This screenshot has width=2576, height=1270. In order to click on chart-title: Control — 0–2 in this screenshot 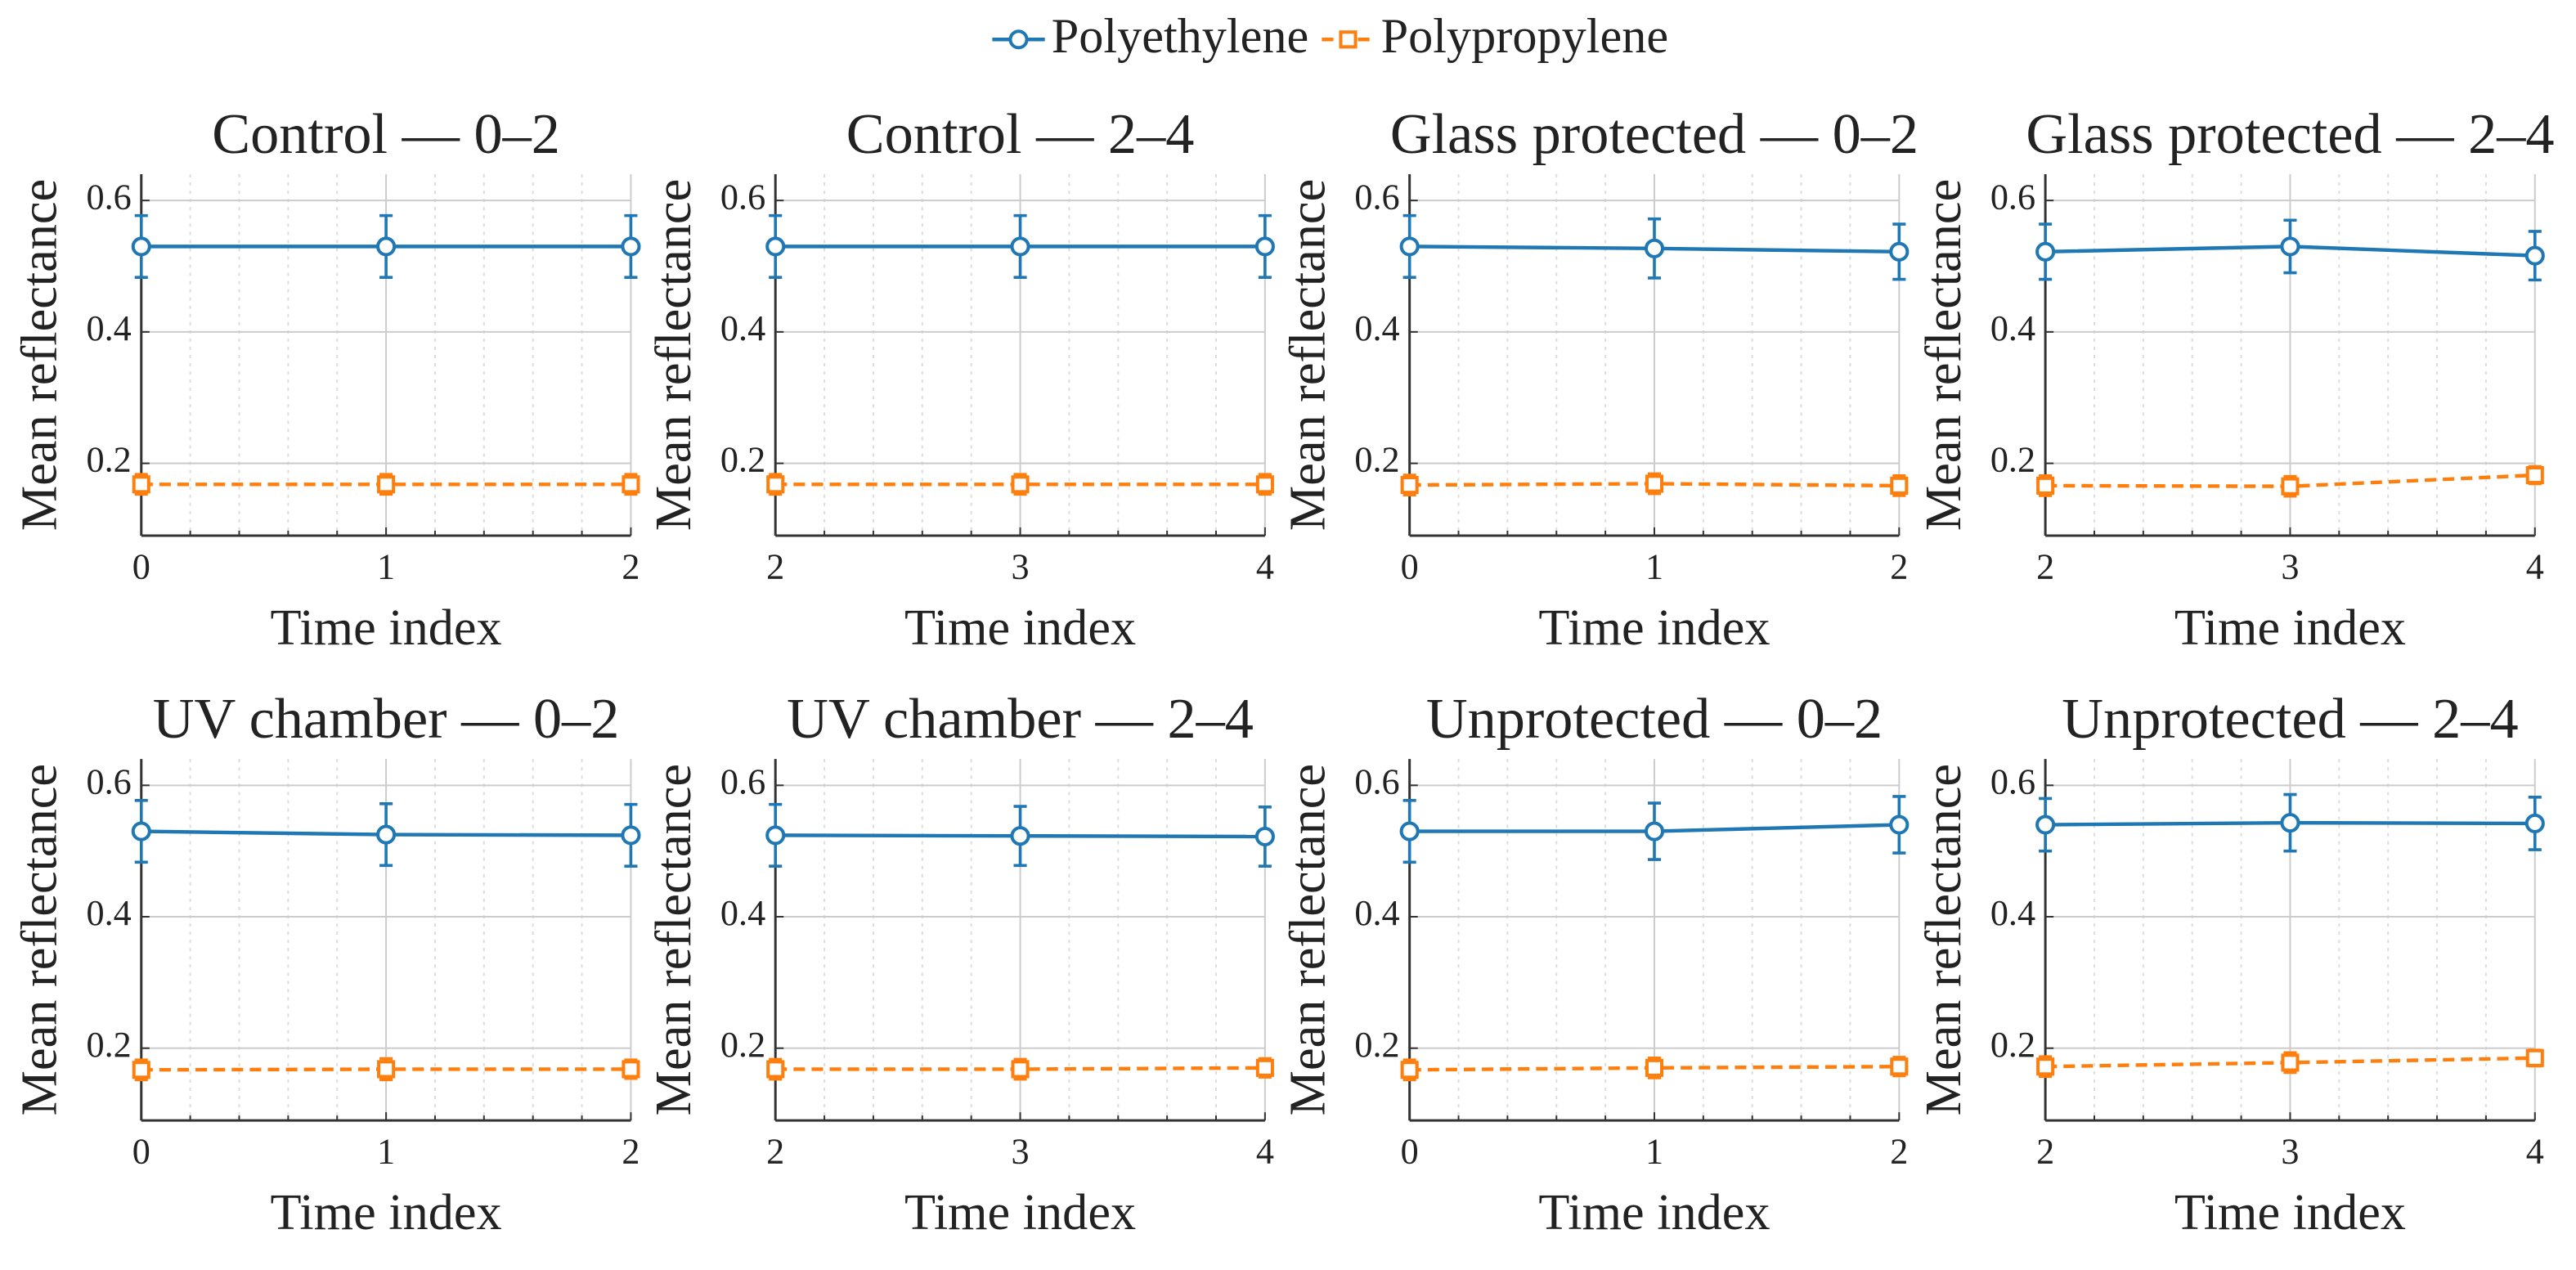, I will do `click(386, 134)`.